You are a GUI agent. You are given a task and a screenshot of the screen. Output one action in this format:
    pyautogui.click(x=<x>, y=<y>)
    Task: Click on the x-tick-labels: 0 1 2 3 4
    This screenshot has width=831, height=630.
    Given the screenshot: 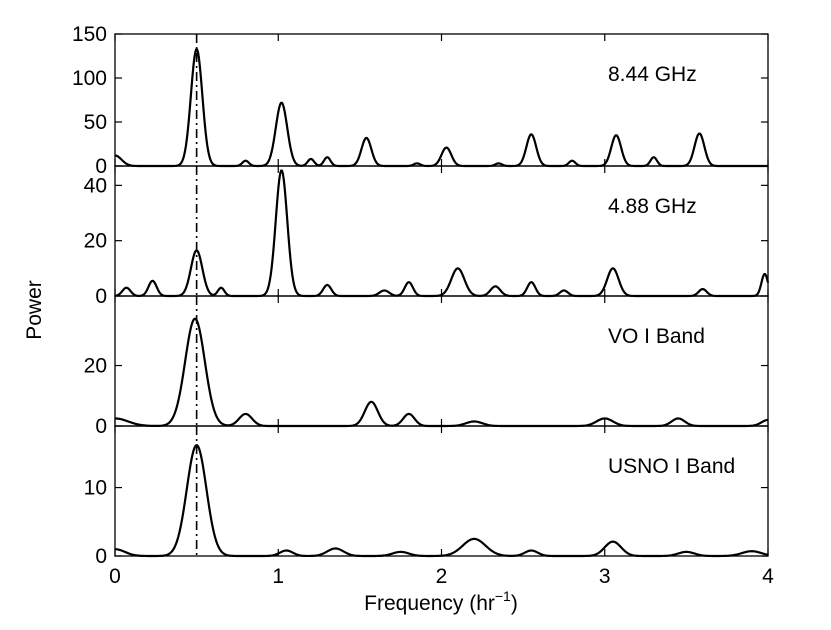 What is the action you would take?
    pyautogui.click(x=441, y=576)
    